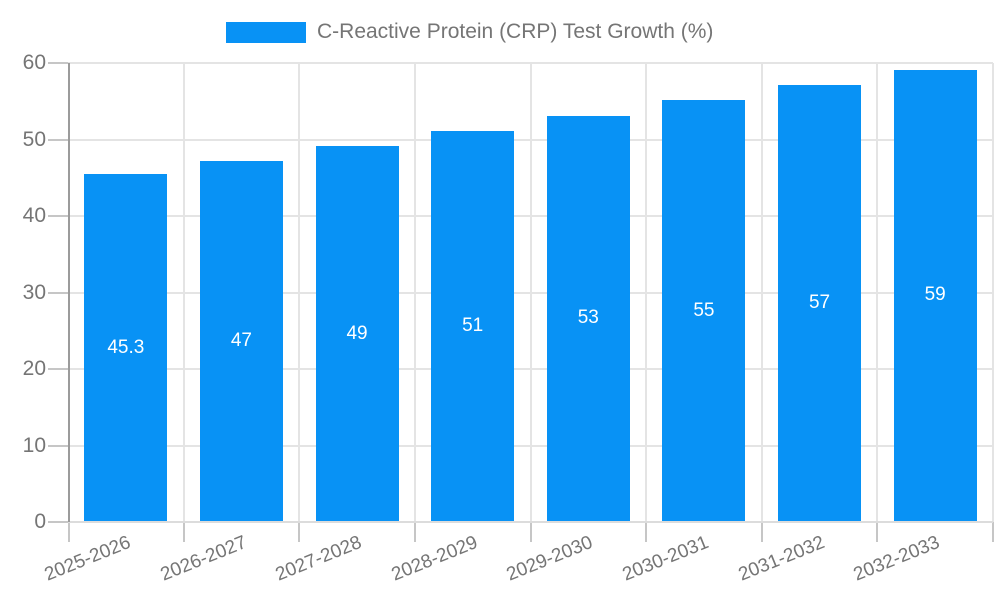  I want to click on x-axis-line, so click(530, 522).